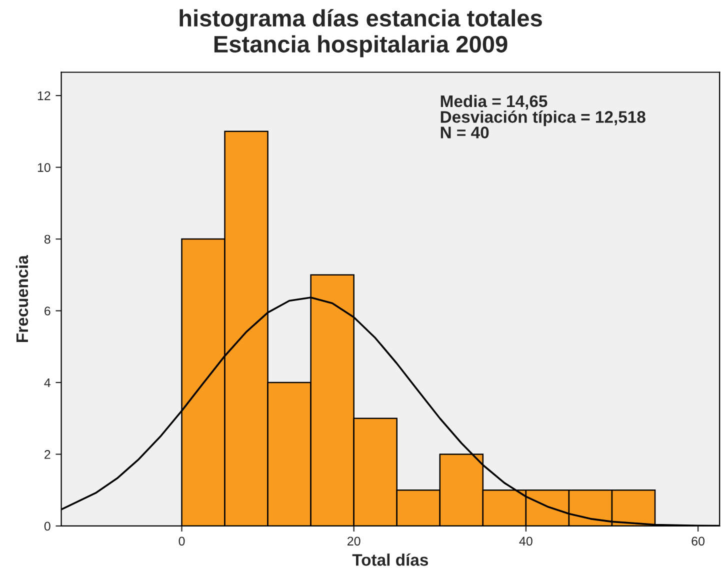  Describe the element at coordinates (390, 559) in the screenshot. I see `x-axis-title: Total días` at that location.